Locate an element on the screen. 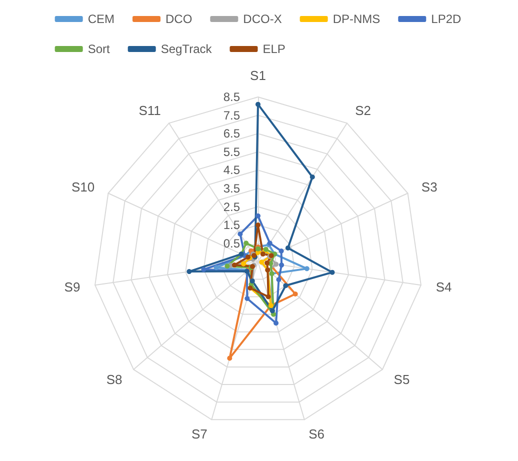 The image size is (518, 461). legend-label: Sort is located at coordinates (99, 49).